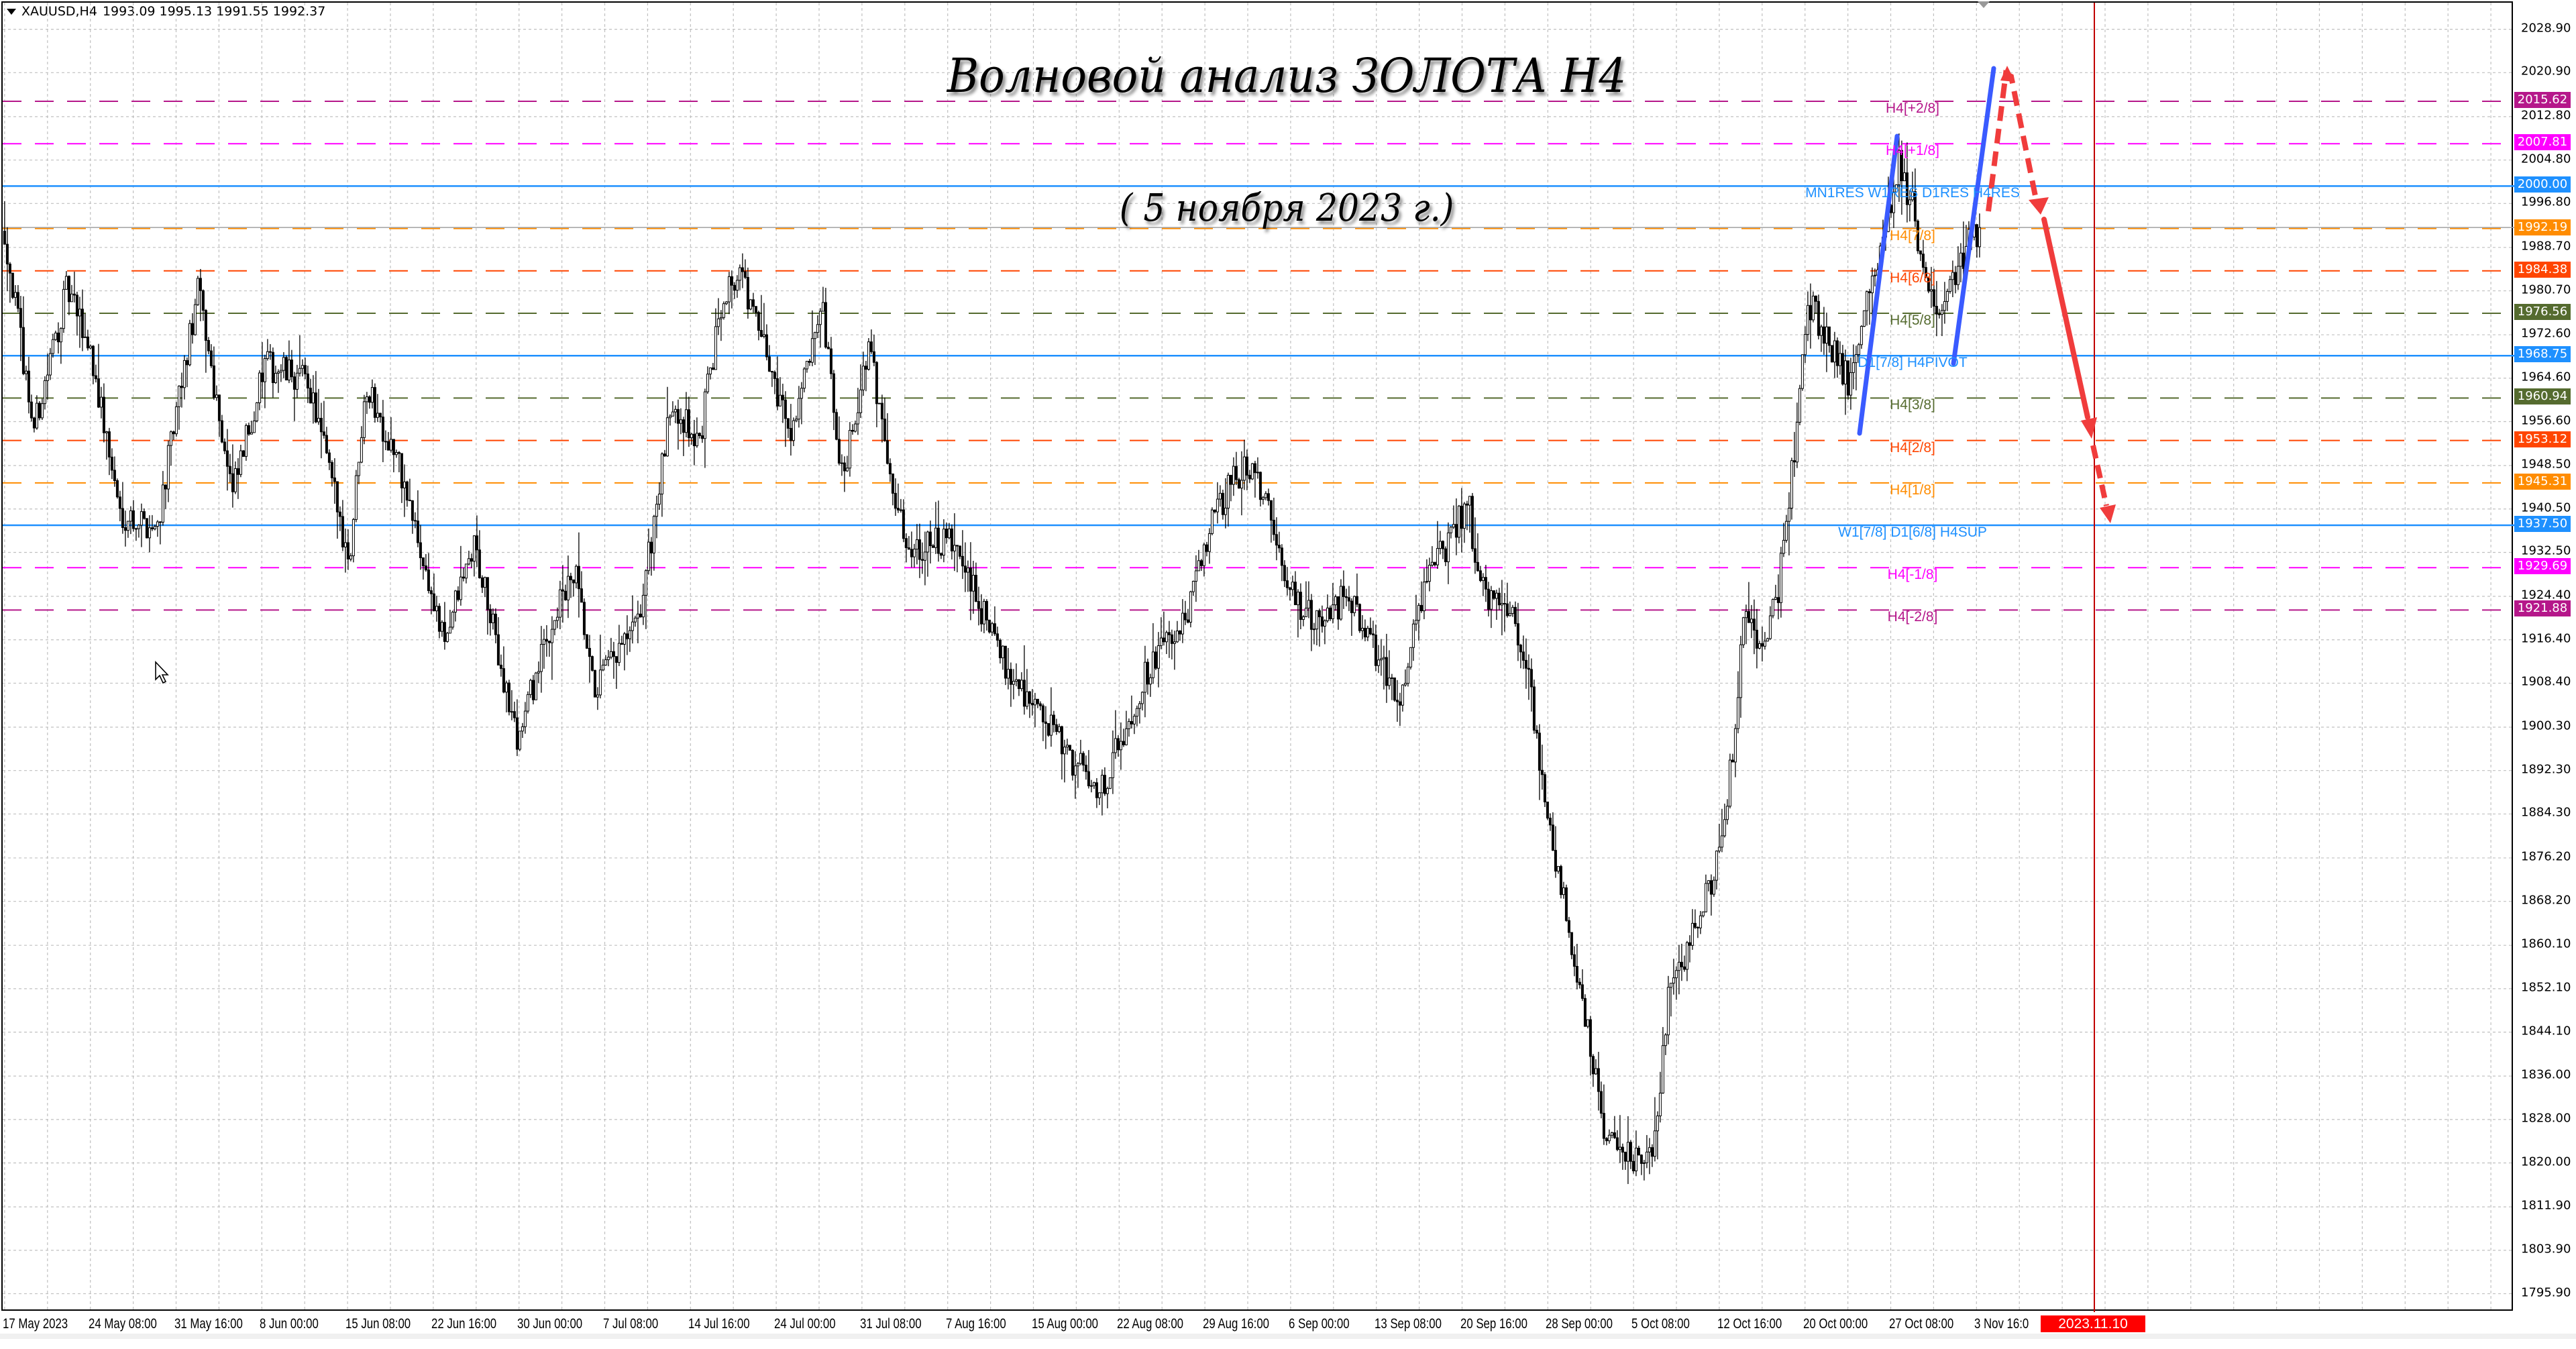  Describe the element at coordinates (2546, 769) in the screenshot. I see `price-tick-label: 1892.30` at that location.